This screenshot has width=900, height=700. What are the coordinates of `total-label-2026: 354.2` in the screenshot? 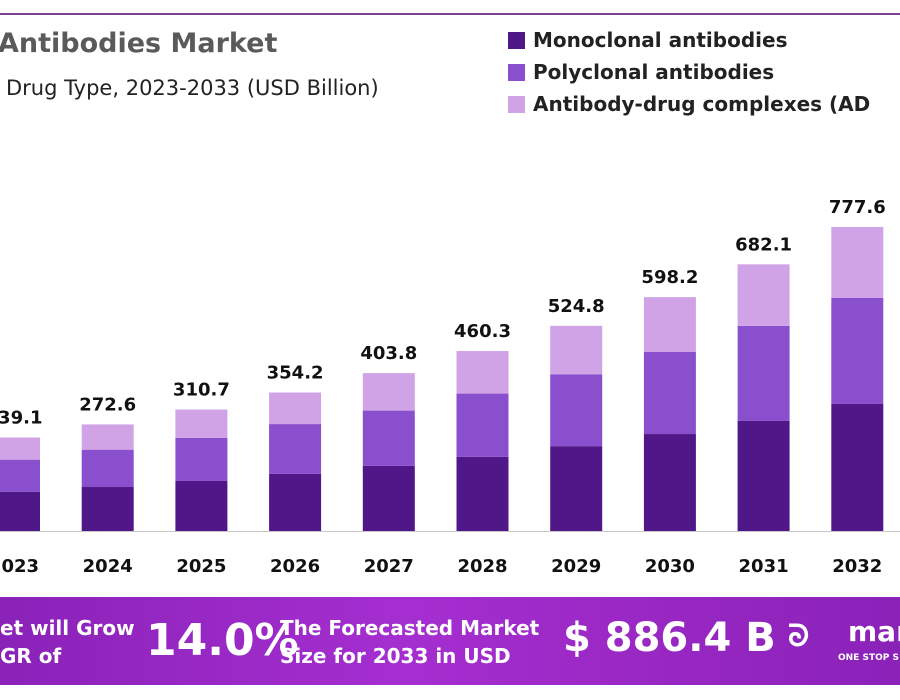 It's located at (295, 373).